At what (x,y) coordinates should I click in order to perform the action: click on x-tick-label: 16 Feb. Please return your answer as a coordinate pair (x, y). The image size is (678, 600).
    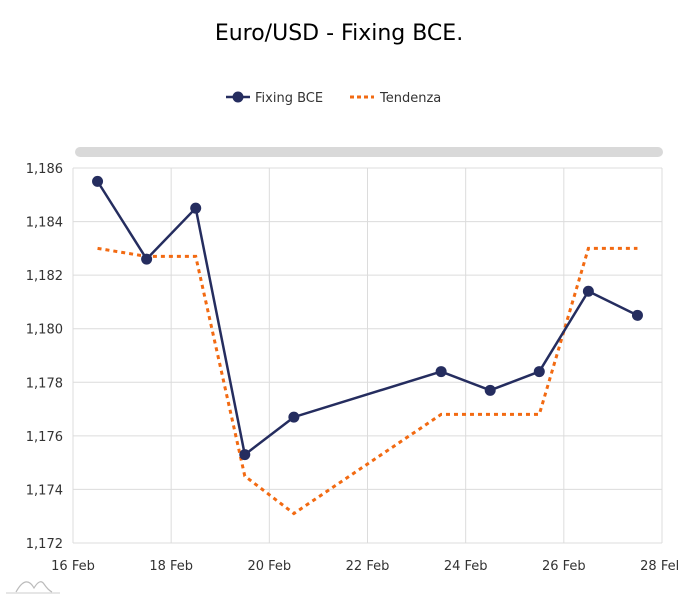
    Looking at the image, I should click on (73, 566).